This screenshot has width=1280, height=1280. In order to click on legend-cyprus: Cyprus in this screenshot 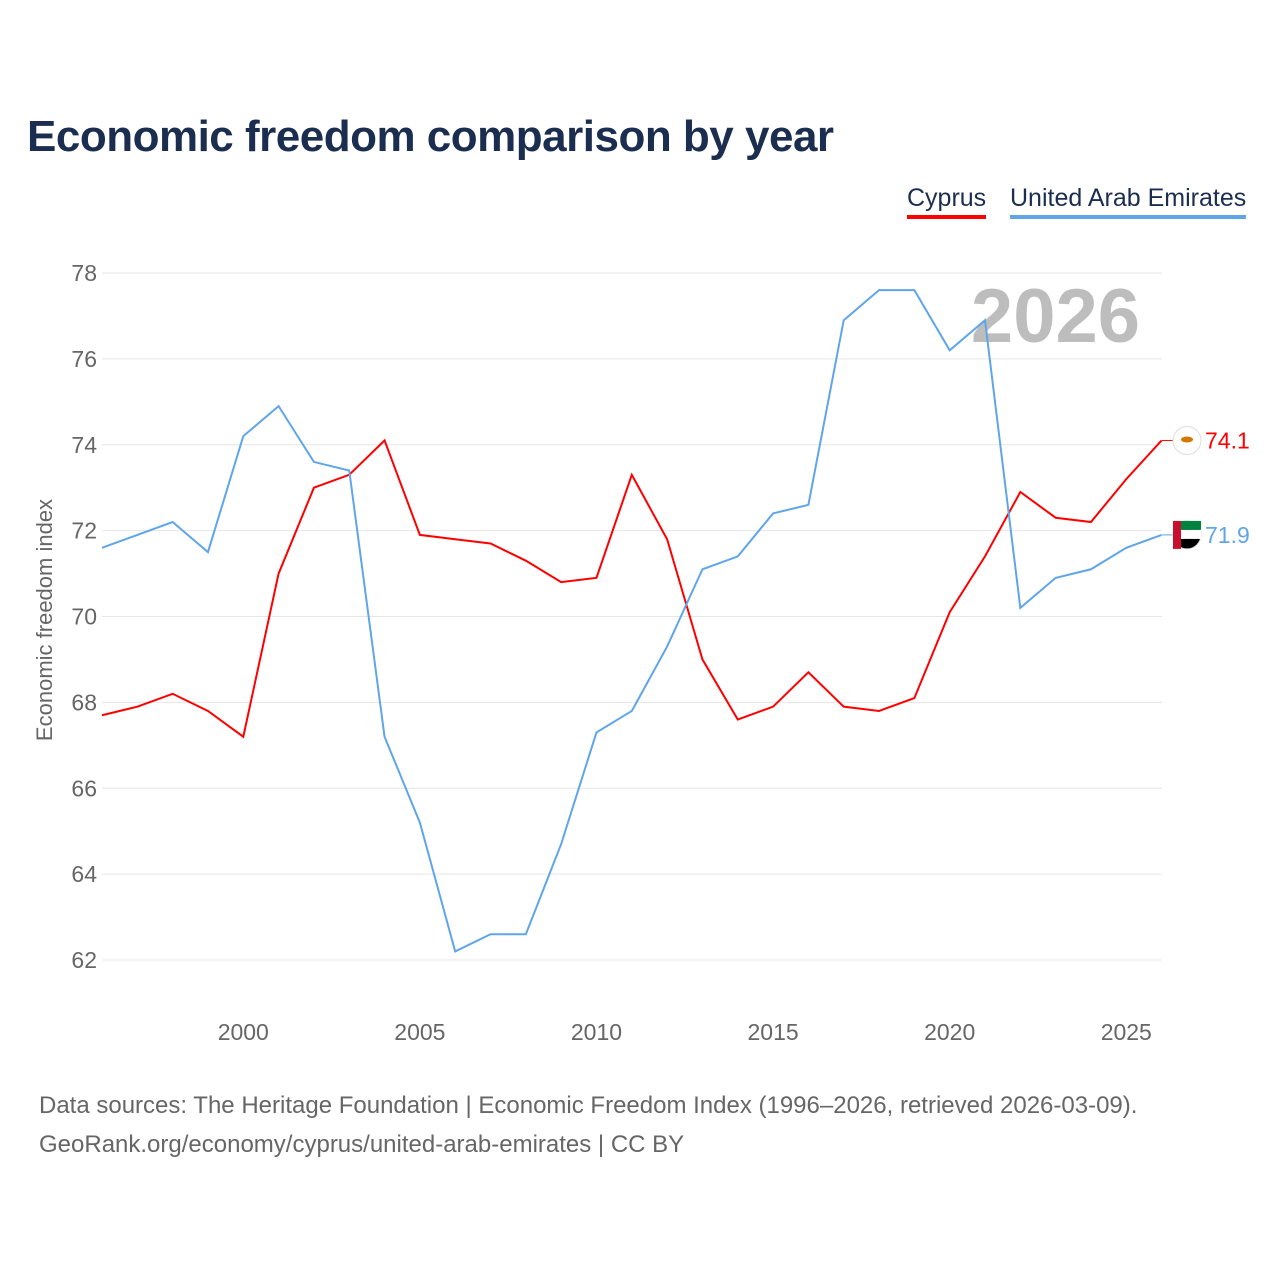, I will do `click(947, 201)`.